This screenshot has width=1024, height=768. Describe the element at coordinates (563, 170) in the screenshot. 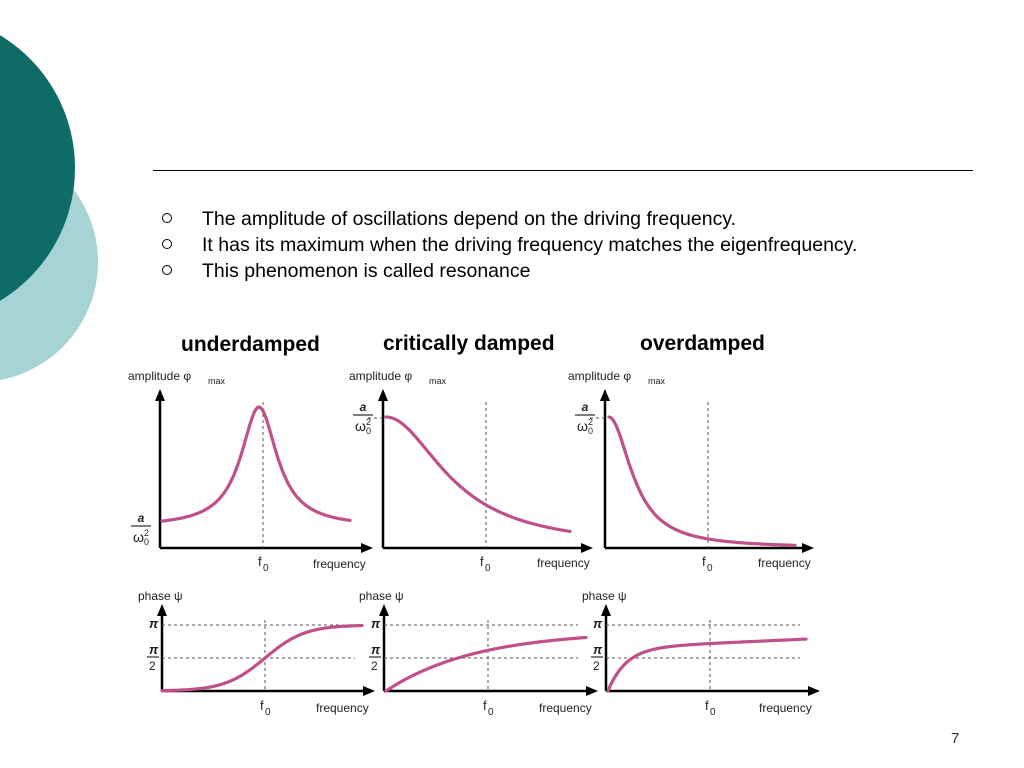

I see `title-divider` at that location.